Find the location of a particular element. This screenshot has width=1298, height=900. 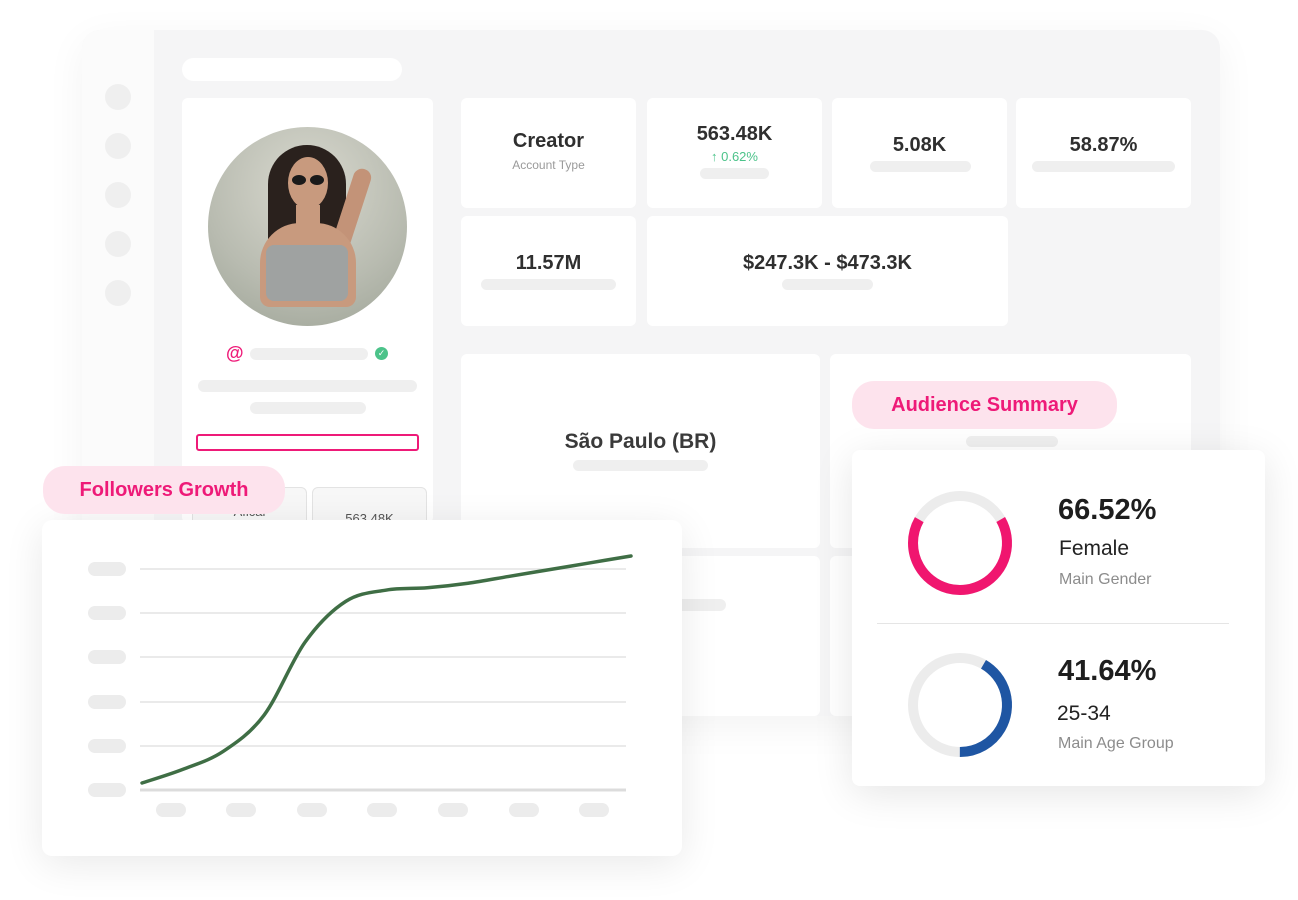

gender-donut is located at coordinates (960, 543).